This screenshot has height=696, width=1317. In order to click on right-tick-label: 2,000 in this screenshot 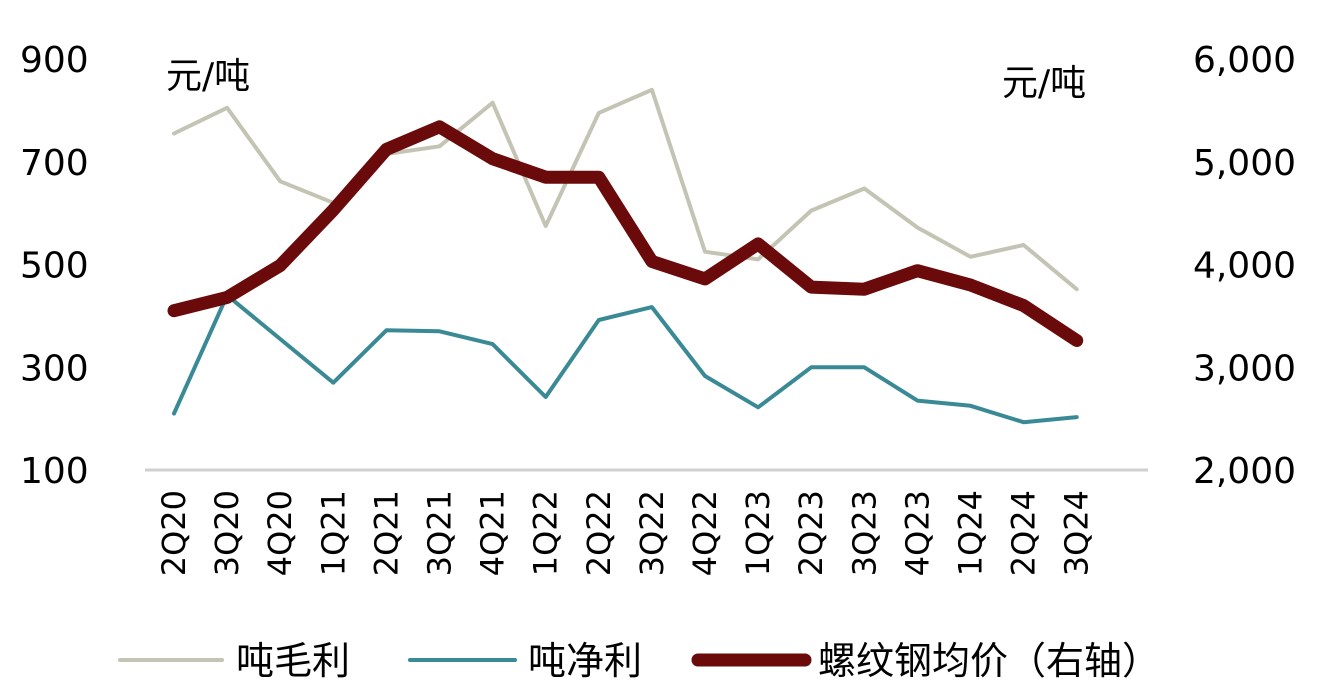, I will do `click(1244, 471)`.